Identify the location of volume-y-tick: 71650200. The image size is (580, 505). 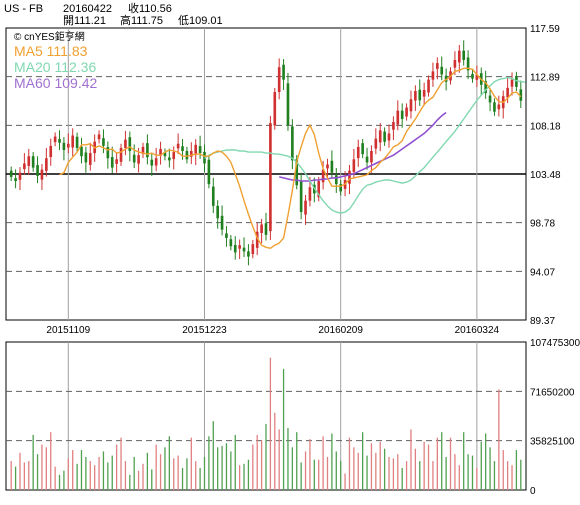
(552, 392).